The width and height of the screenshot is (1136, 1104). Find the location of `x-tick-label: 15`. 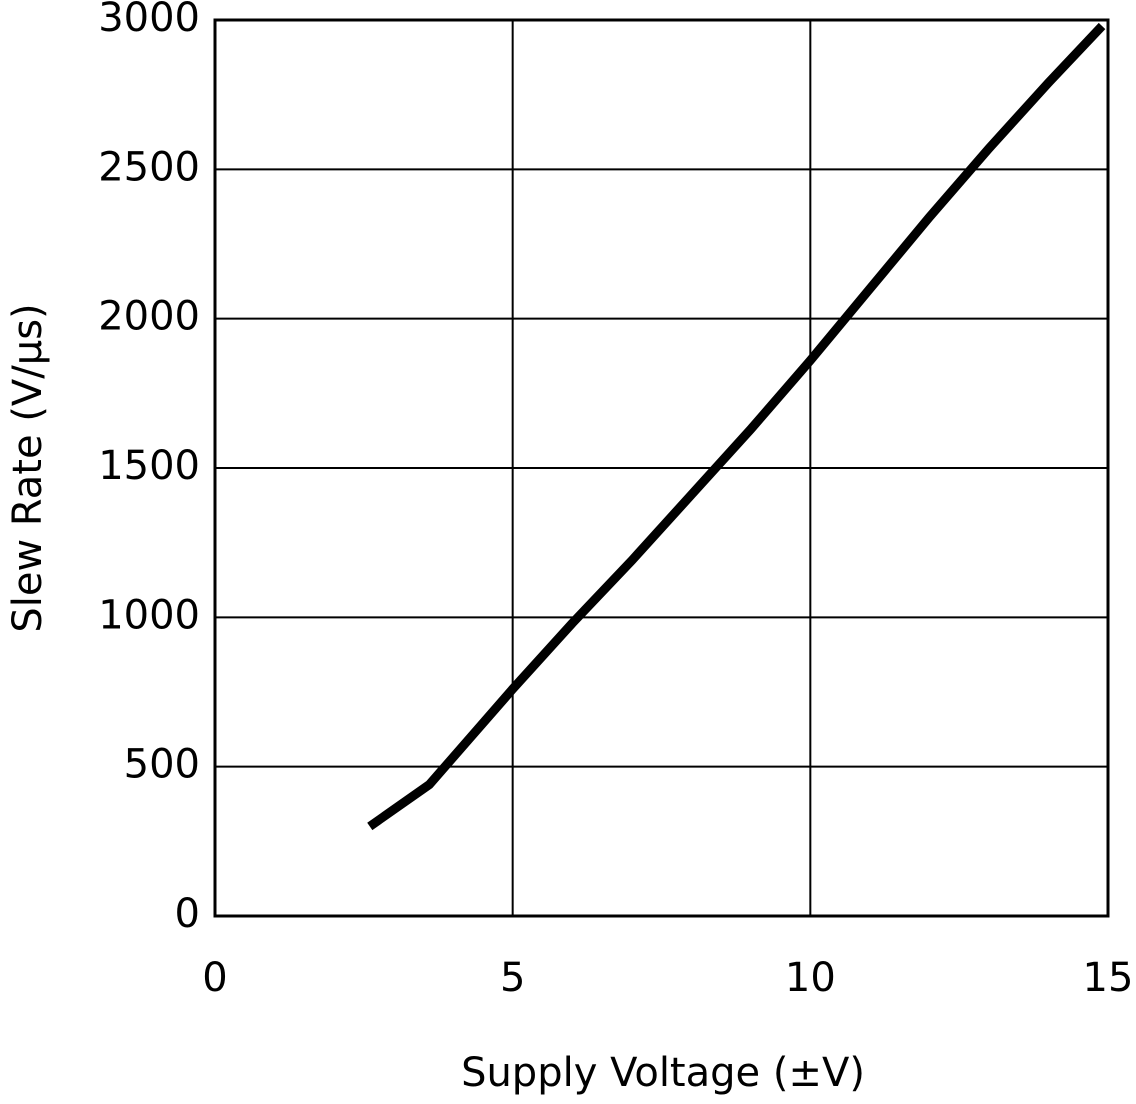

x-tick-label: 15 is located at coordinates (1108, 978).